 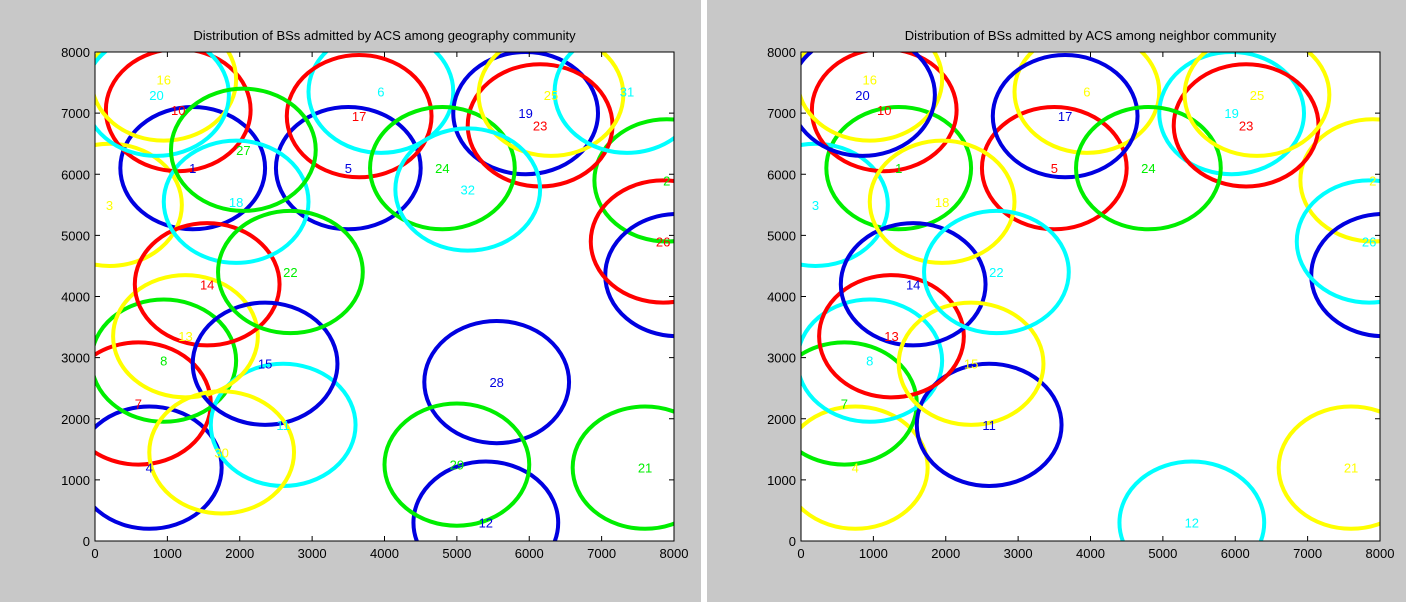 What do you see at coordinates (467, 190) in the screenshot?
I see `bs-label-32: 32` at bounding box center [467, 190].